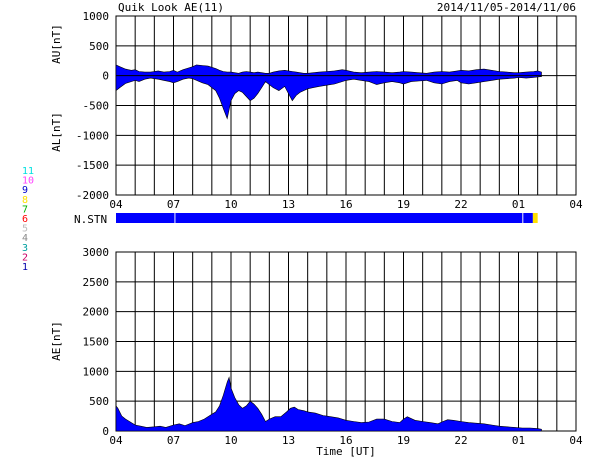 Image resolution: width=590 pixels, height=464 pixels. I want to click on legend-station-8: 8, so click(25, 200).